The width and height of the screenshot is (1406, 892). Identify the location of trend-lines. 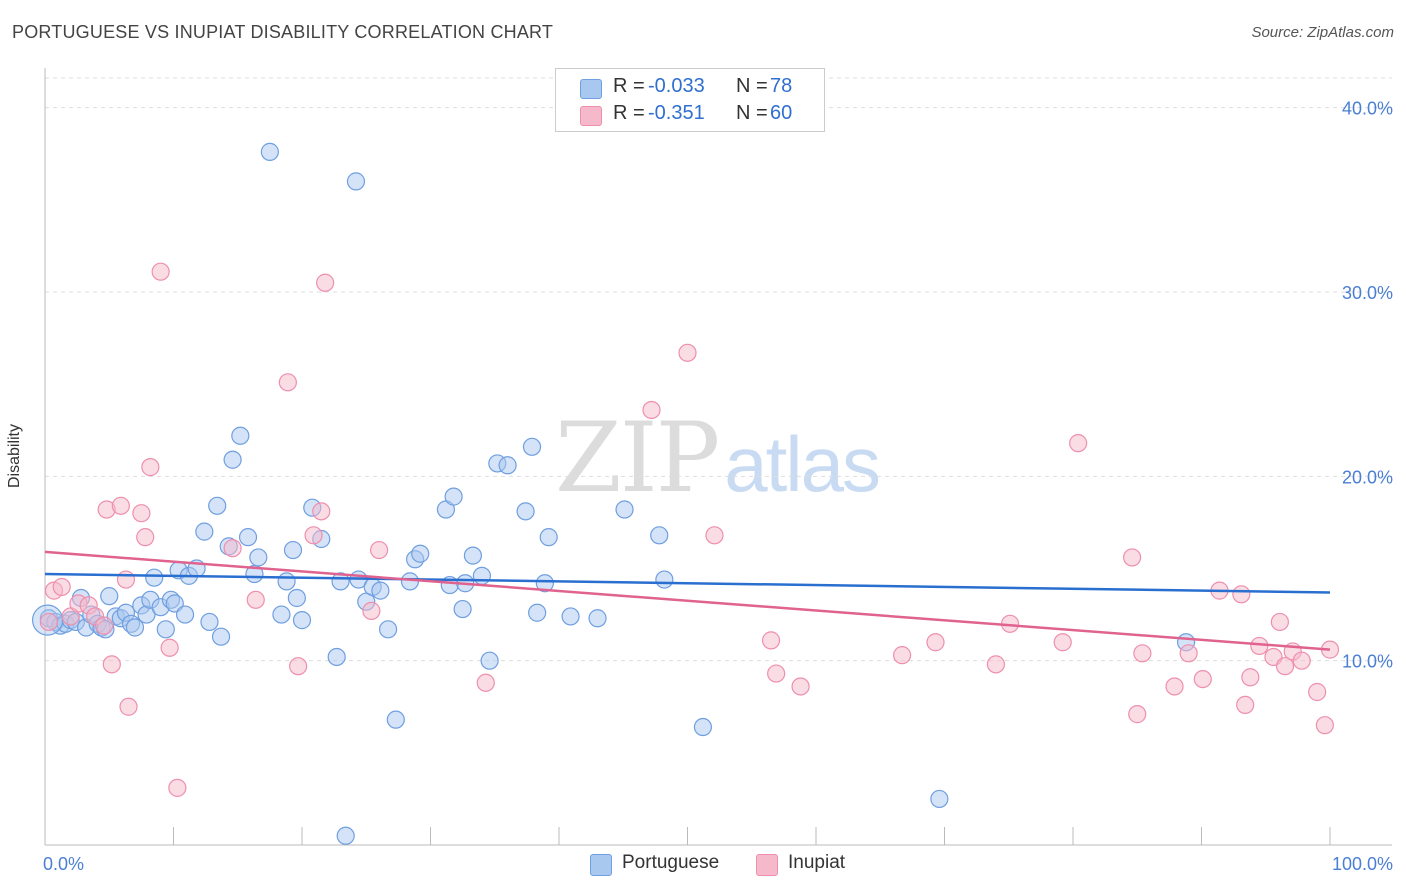
(687, 600).